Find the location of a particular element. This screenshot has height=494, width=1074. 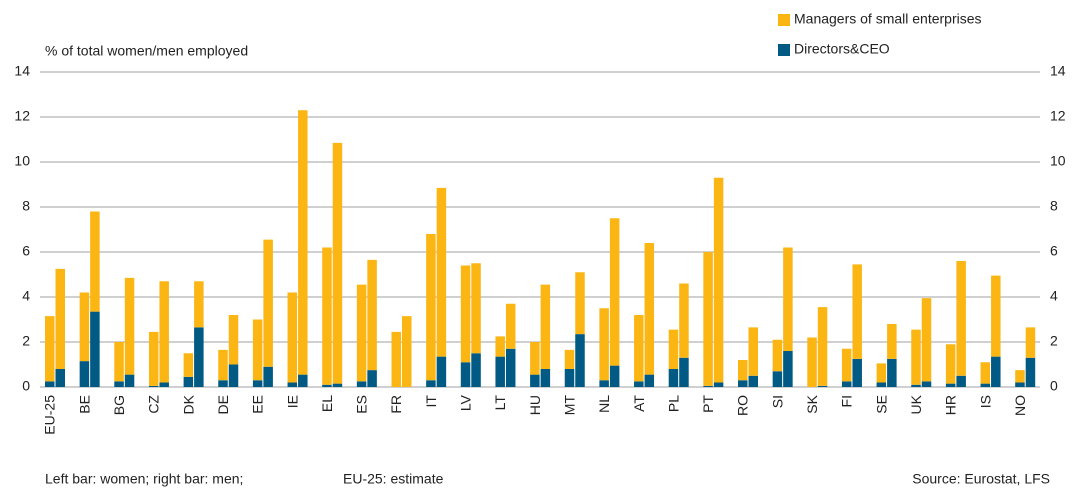

y-tick-label: 6 is located at coordinates (26, 251).